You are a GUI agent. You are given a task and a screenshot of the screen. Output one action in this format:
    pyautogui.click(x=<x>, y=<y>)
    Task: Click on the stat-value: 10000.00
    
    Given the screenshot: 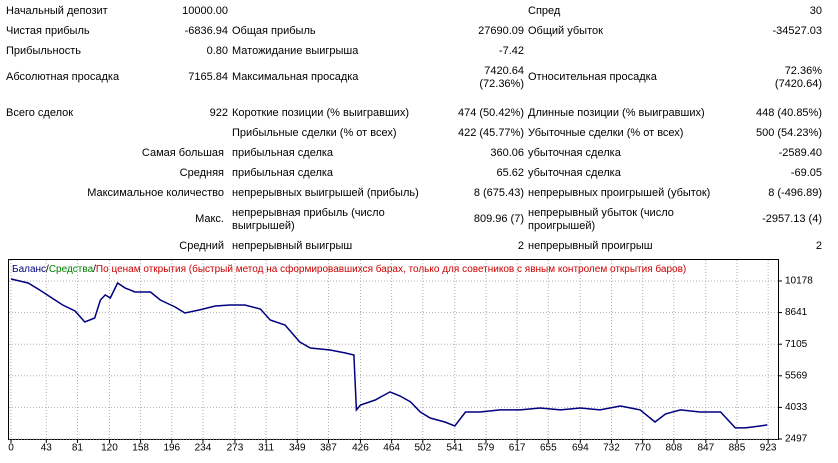 What is the action you would take?
    pyautogui.click(x=205, y=10)
    